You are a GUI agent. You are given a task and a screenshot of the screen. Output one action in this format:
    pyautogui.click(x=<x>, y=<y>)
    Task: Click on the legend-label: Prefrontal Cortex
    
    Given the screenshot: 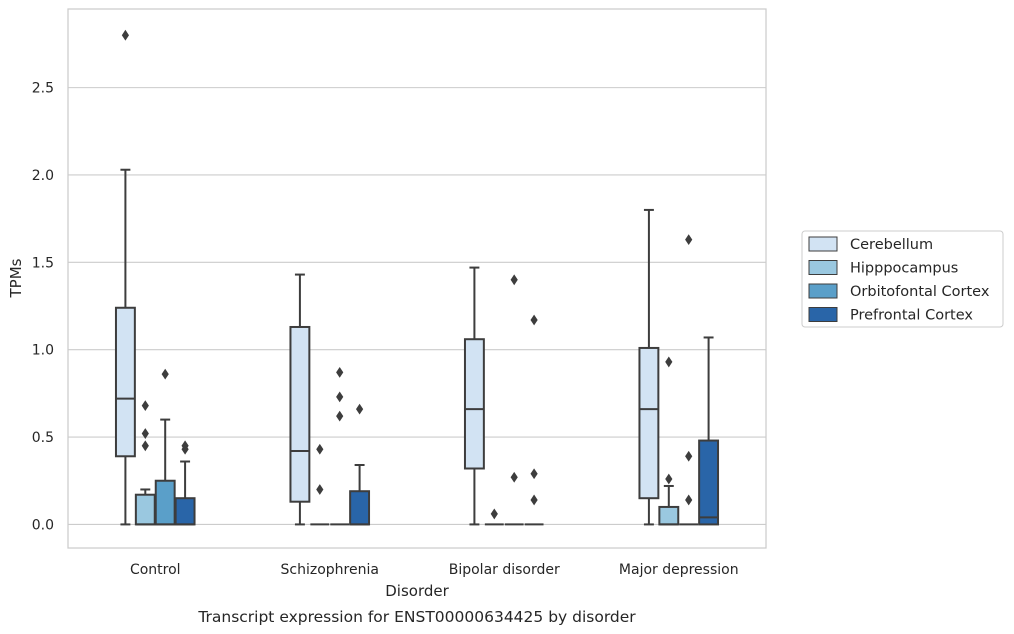 What is the action you would take?
    pyautogui.click(x=911, y=316)
    